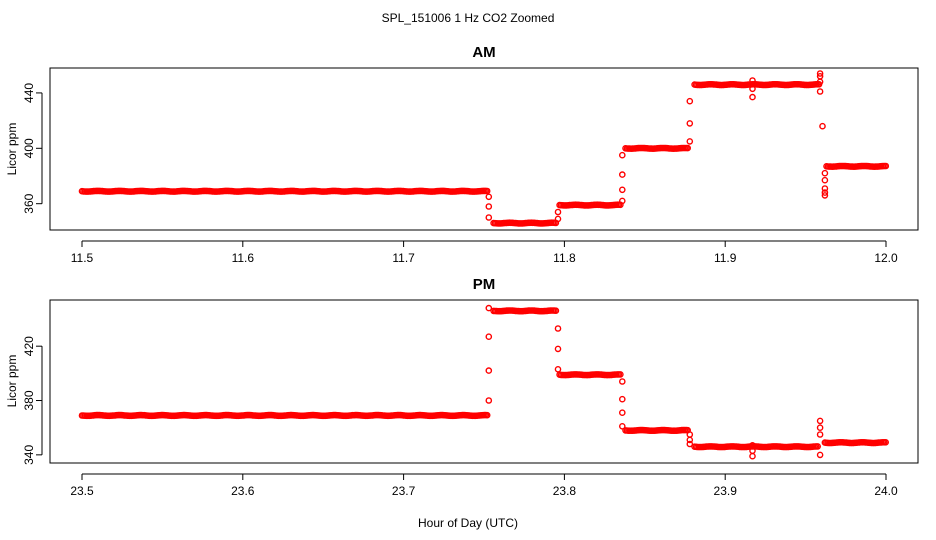 This screenshot has width=936, height=540. I want to click on panel-title-pm: PM, so click(484, 284).